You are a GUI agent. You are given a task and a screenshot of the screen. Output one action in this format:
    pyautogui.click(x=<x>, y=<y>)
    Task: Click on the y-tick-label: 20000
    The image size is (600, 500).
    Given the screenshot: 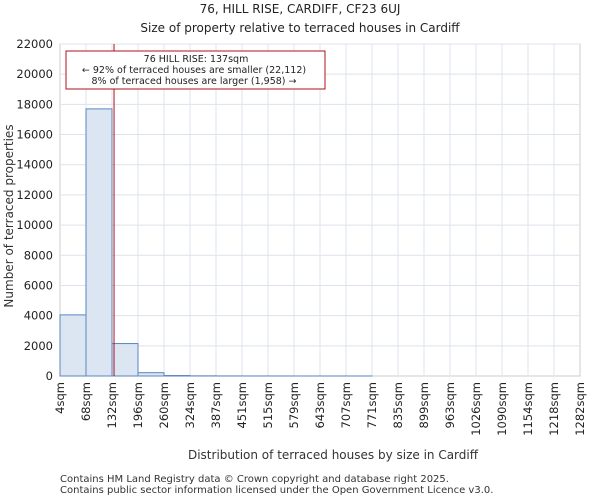 What is the action you would take?
    pyautogui.click(x=34, y=74)
    